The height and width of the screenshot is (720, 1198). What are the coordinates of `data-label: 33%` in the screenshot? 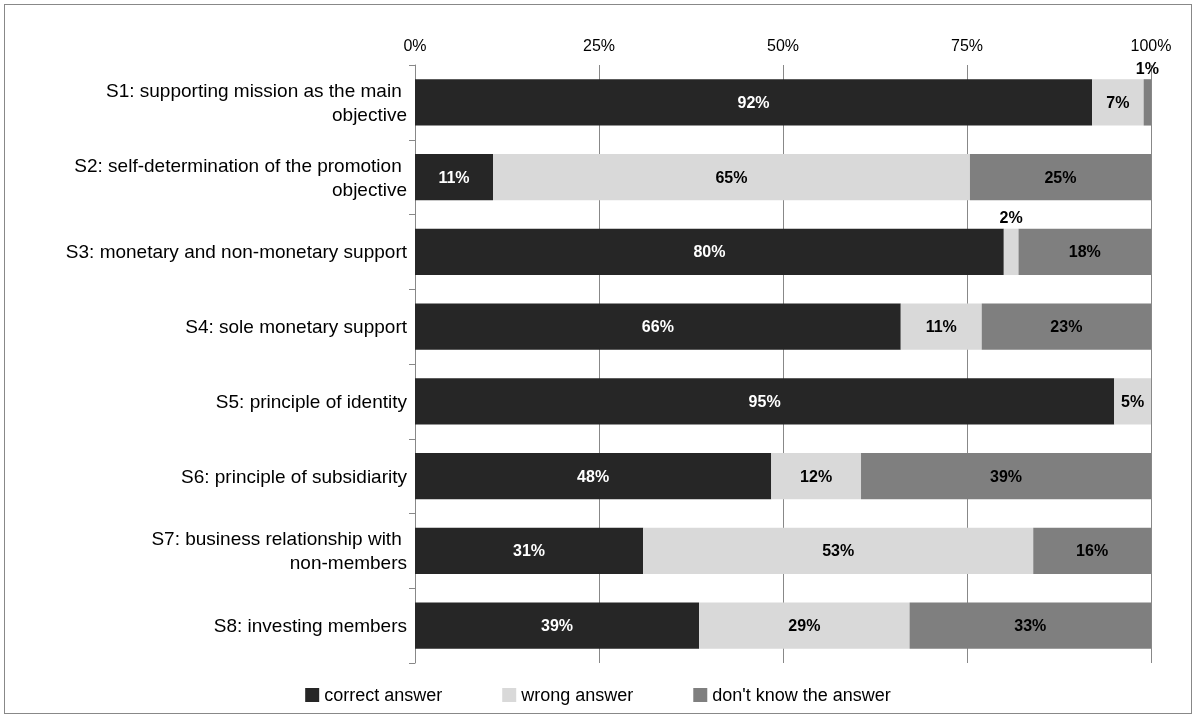 It's located at (1030, 626).